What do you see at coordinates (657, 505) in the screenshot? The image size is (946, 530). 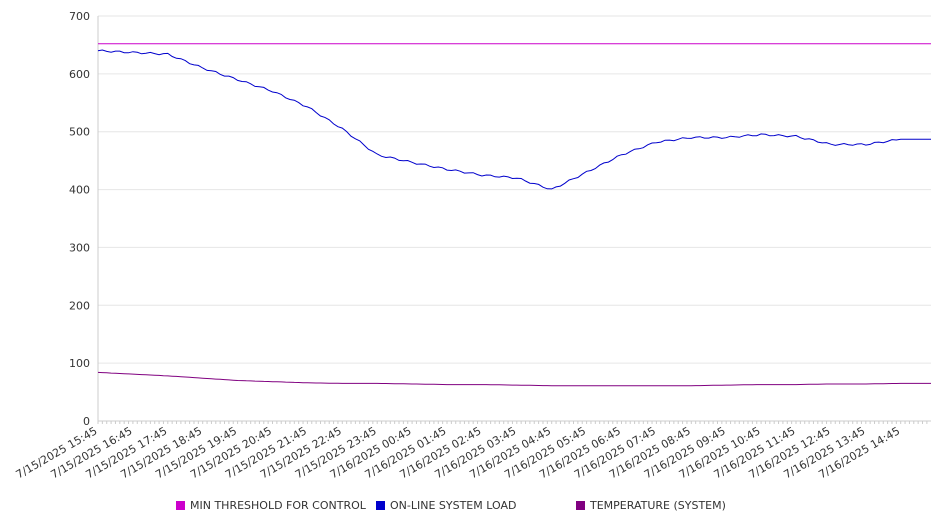 I see `legend-label: TEMPERATURE (SYSTEM)` at bounding box center [657, 505].